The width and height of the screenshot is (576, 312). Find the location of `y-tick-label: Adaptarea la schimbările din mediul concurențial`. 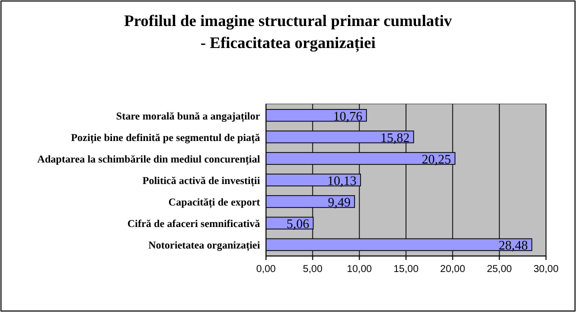

y-tick-label: Adaptarea la schimbările din mediul concurențial is located at coordinates (148, 160).